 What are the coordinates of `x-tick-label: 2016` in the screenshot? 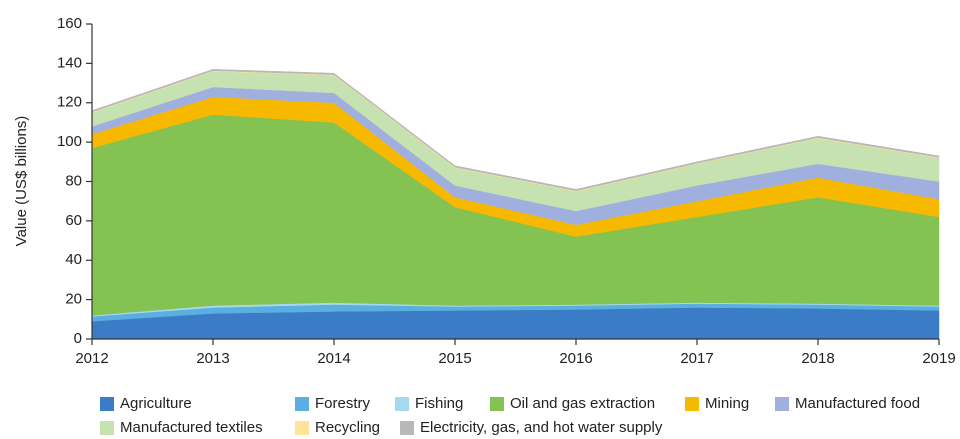 It's located at (575, 358).